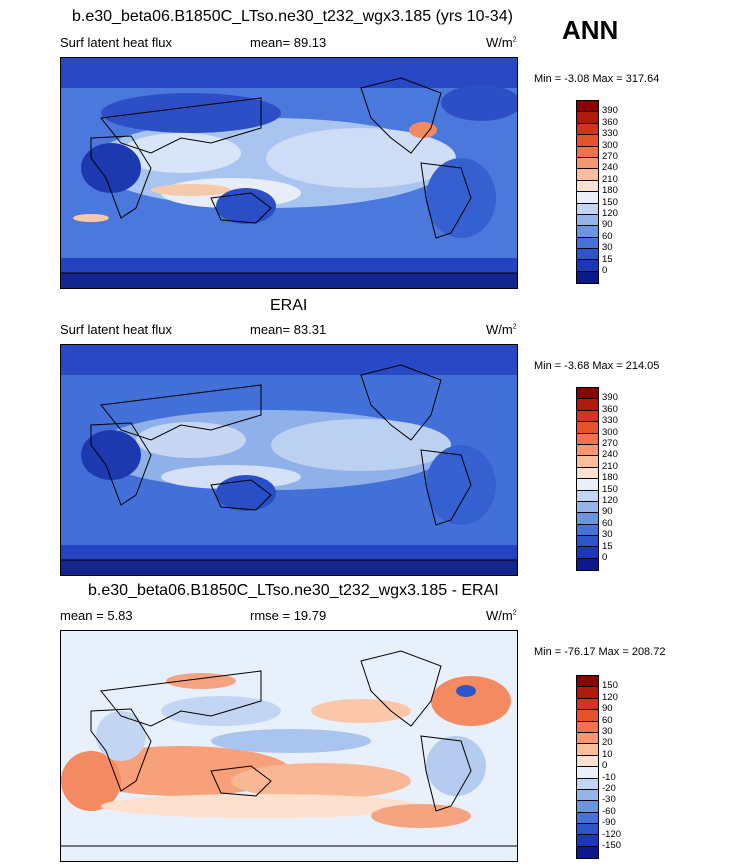  I want to click on panel3-units: W/m2, so click(501, 615).